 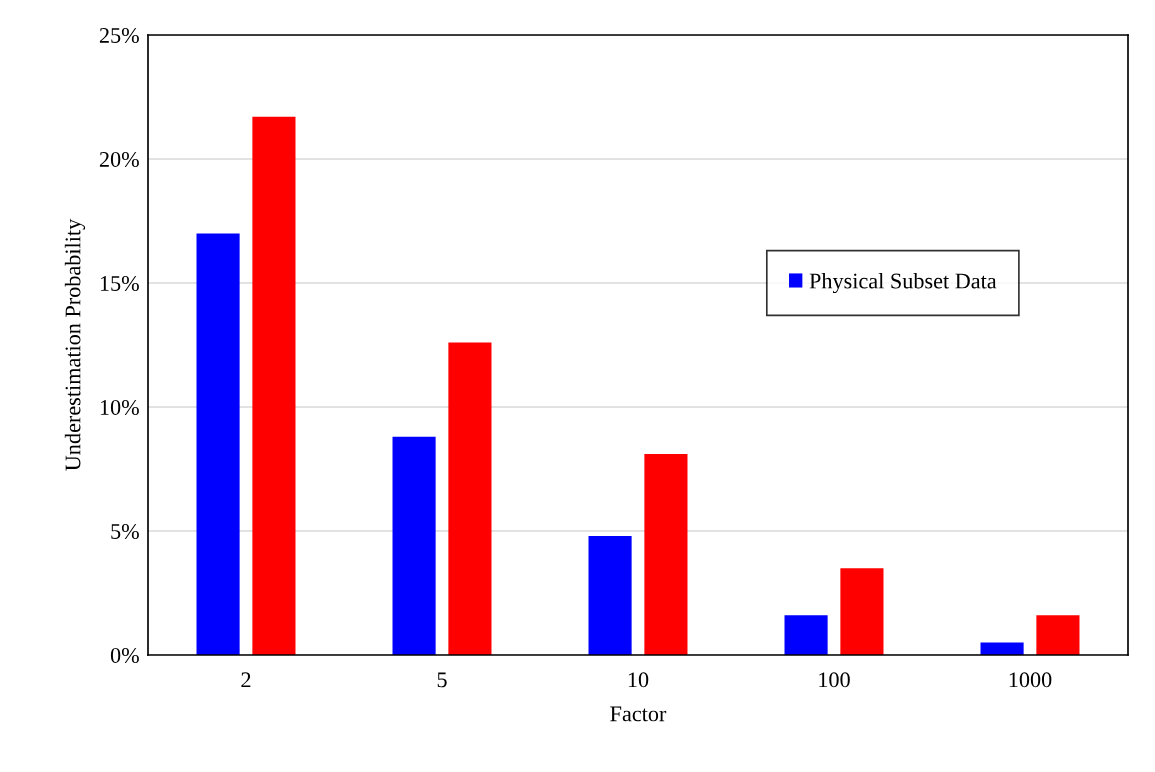 I want to click on legend-label: Physical Subset Data, so click(x=903, y=283).